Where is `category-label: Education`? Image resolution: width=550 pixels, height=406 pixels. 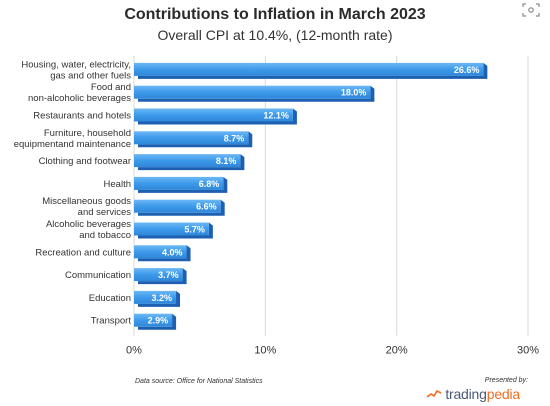
category-label: Education is located at coordinates (110, 298).